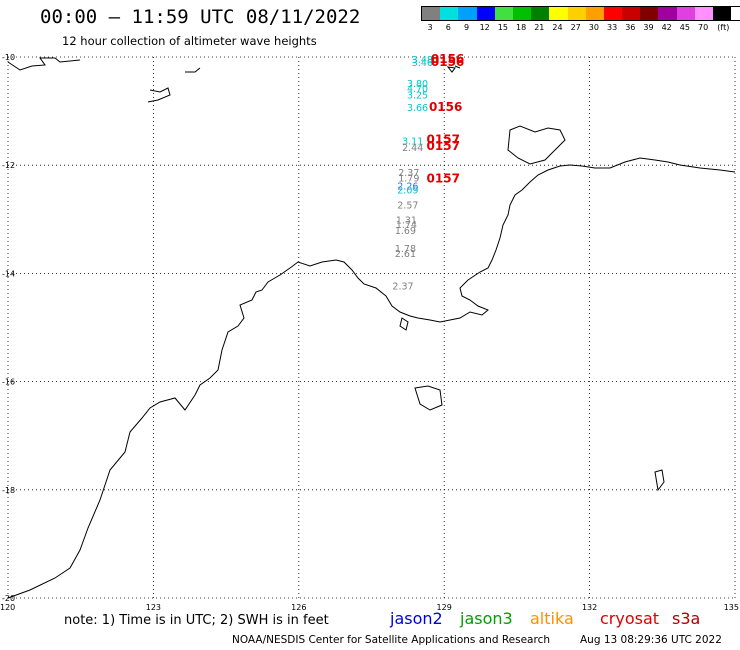  Describe the element at coordinates (407, 205) in the screenshot. I see `wave-height-value: 2.57` at that location.